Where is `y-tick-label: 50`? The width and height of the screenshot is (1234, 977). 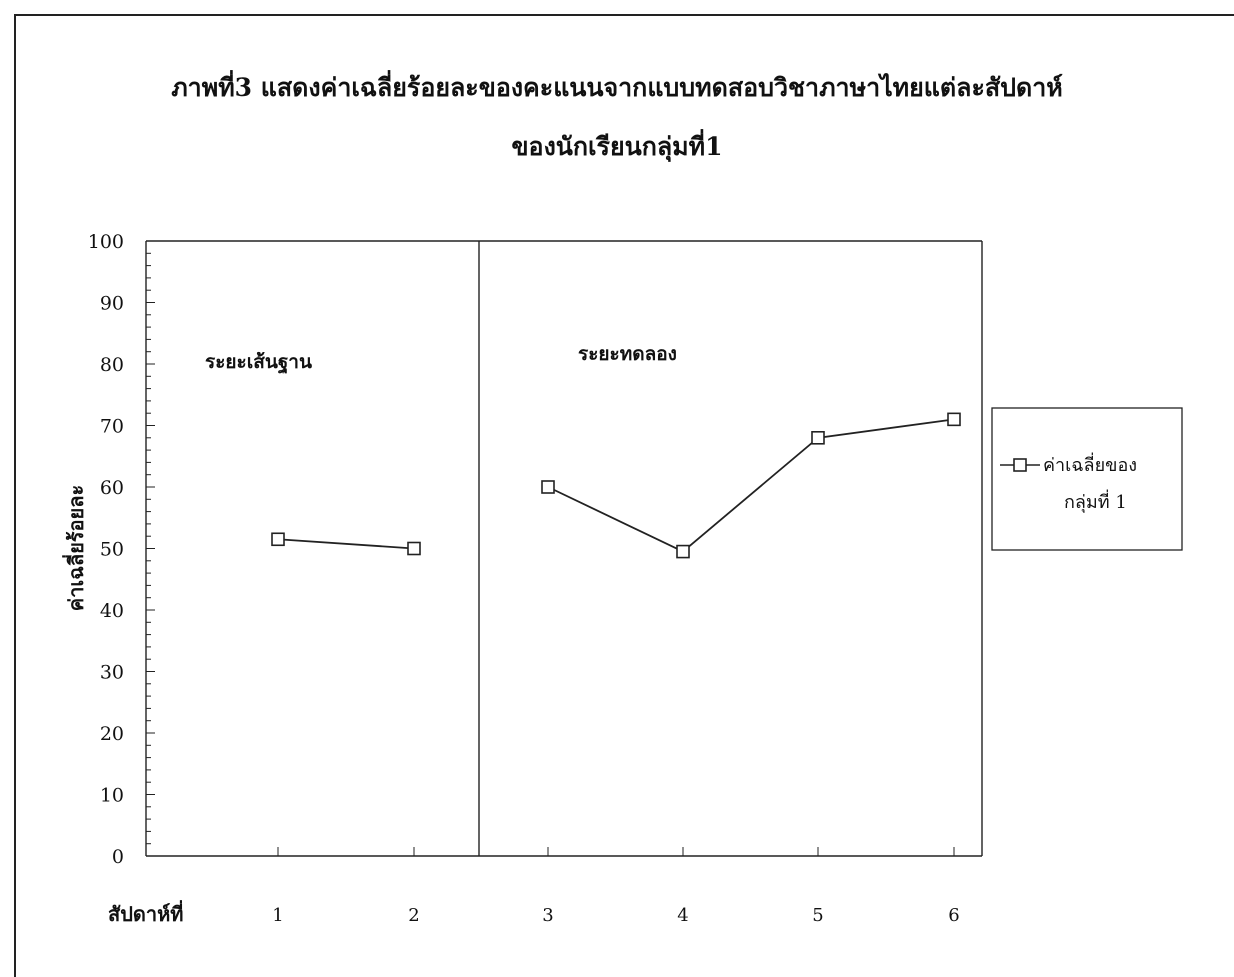
y-tick-label: 50 is located at coordinates (112, 550).